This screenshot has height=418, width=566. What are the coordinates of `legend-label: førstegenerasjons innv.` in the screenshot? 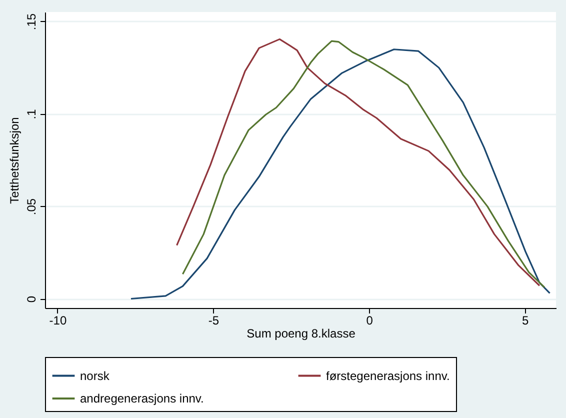 It's located at (388, 375).